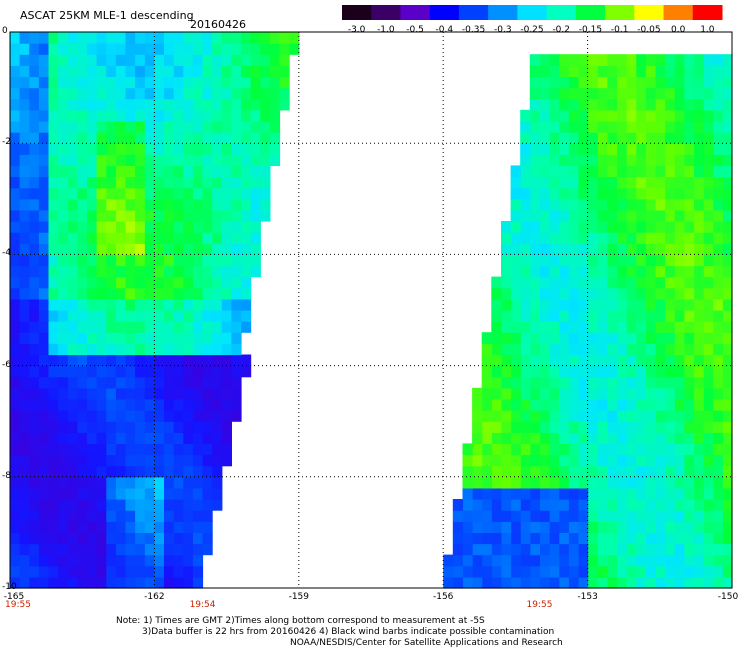  I want to click on y-tick-label: -10, so click(9, 587).